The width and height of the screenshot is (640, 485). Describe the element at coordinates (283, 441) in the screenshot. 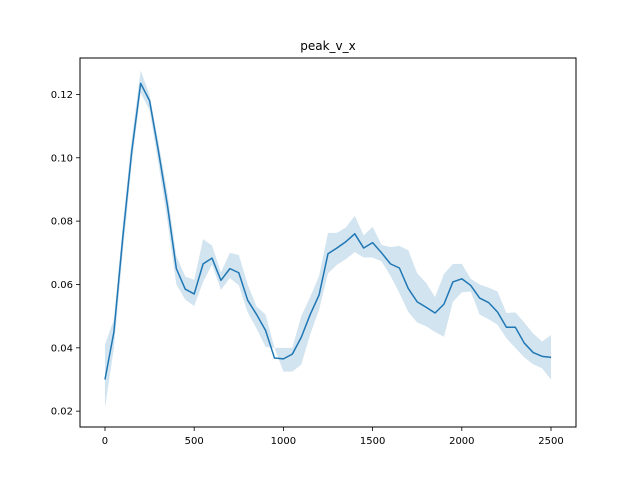

I see `x-tick-label: 1000` at that location.